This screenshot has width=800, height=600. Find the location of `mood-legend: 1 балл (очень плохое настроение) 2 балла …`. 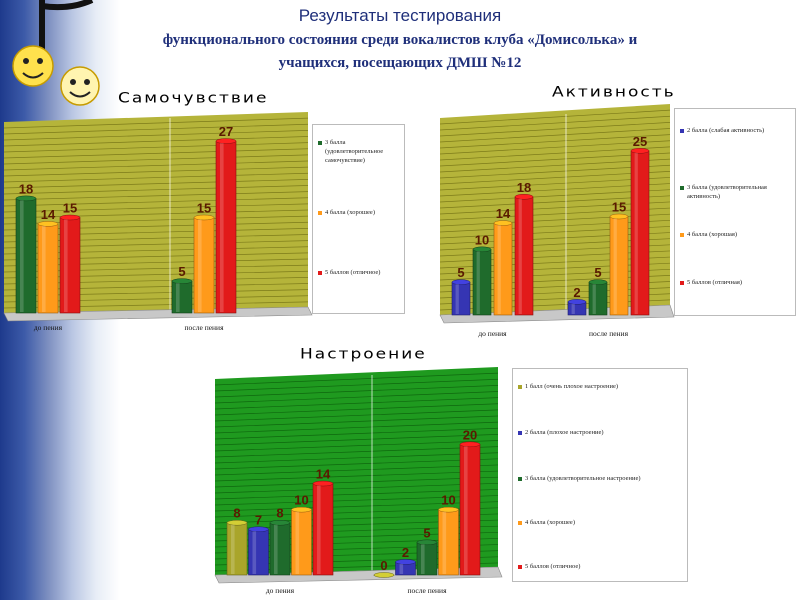

mood-legend: 1 балл (очень плохое настроение) 2 балла … is located at coordinates (600, 475).